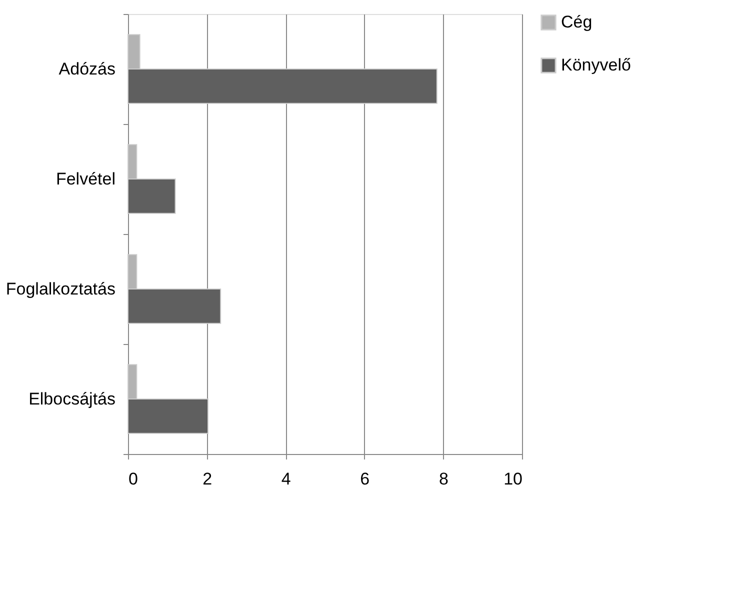 This screenshot has width=737, height=597. Describe the element at coordinates (513, 479) in the screenshot. I see `x-tick-label: 10` at that location.